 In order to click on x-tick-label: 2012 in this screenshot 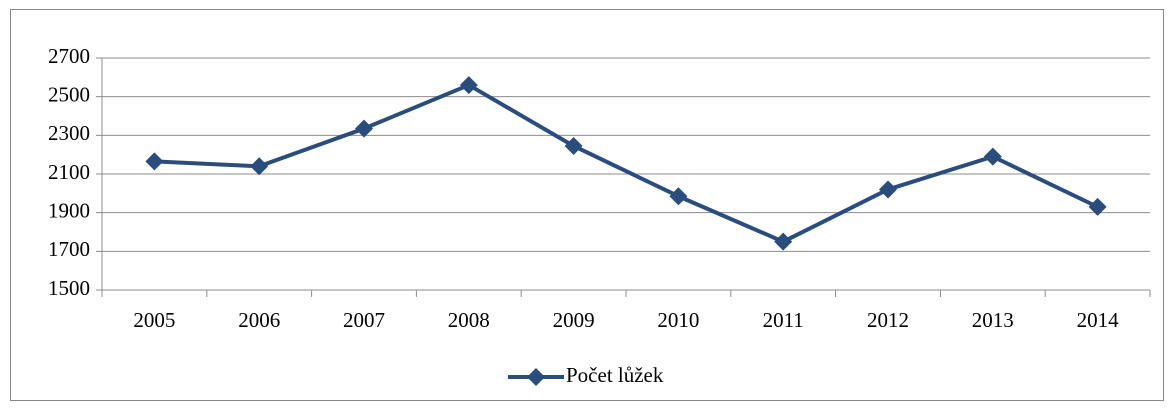, I will do `click(888, 320)`.